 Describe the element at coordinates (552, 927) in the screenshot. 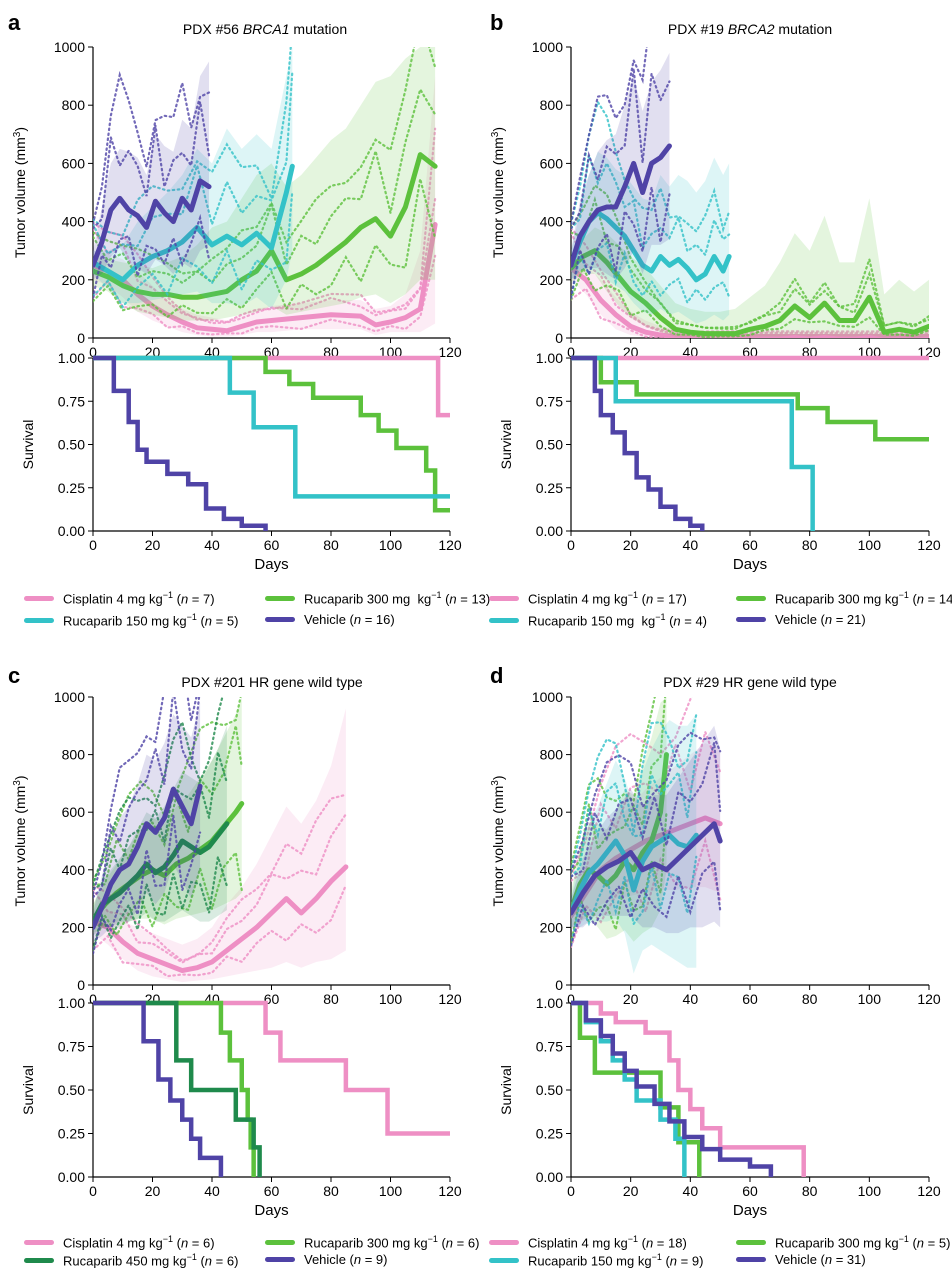

I see `d-tumor-y-tick-label: 200` at that location.